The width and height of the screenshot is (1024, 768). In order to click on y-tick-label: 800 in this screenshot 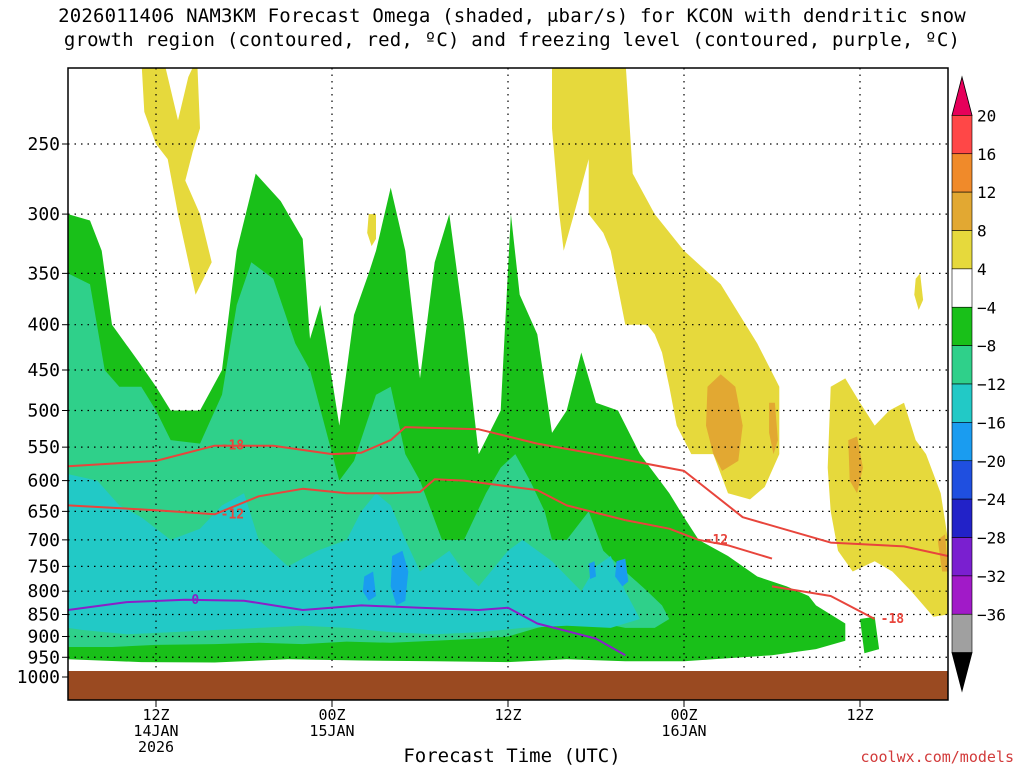, I will do `click(43, 591)`.